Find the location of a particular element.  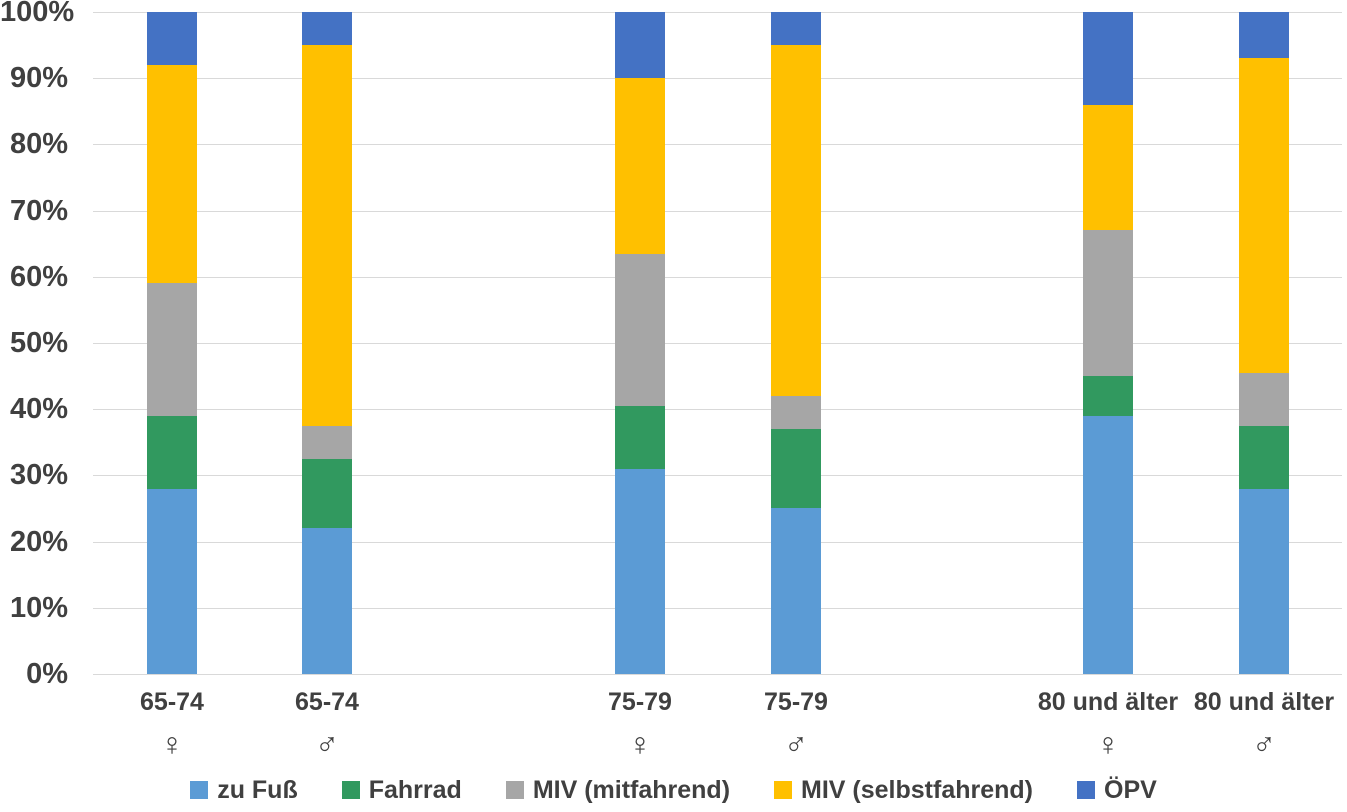

legend-label: zu Fuß is located at coordinates (257, 789).